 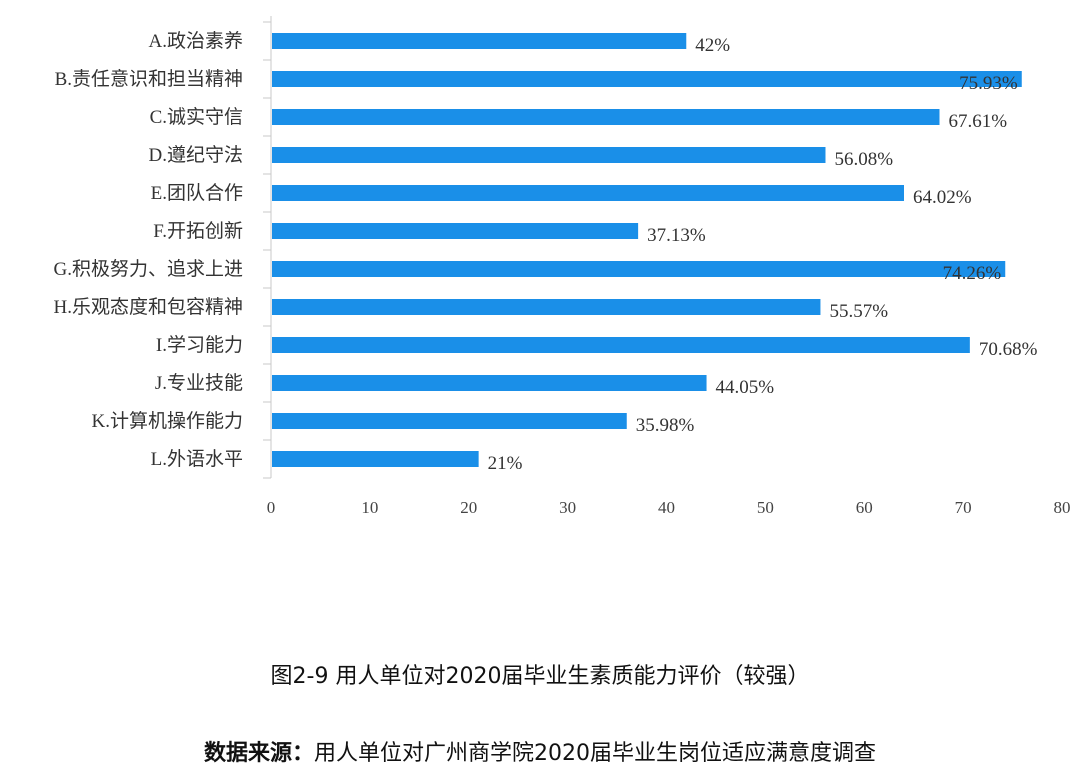 I want to click on x-tick-label: 40, so click(x=666, y=507).